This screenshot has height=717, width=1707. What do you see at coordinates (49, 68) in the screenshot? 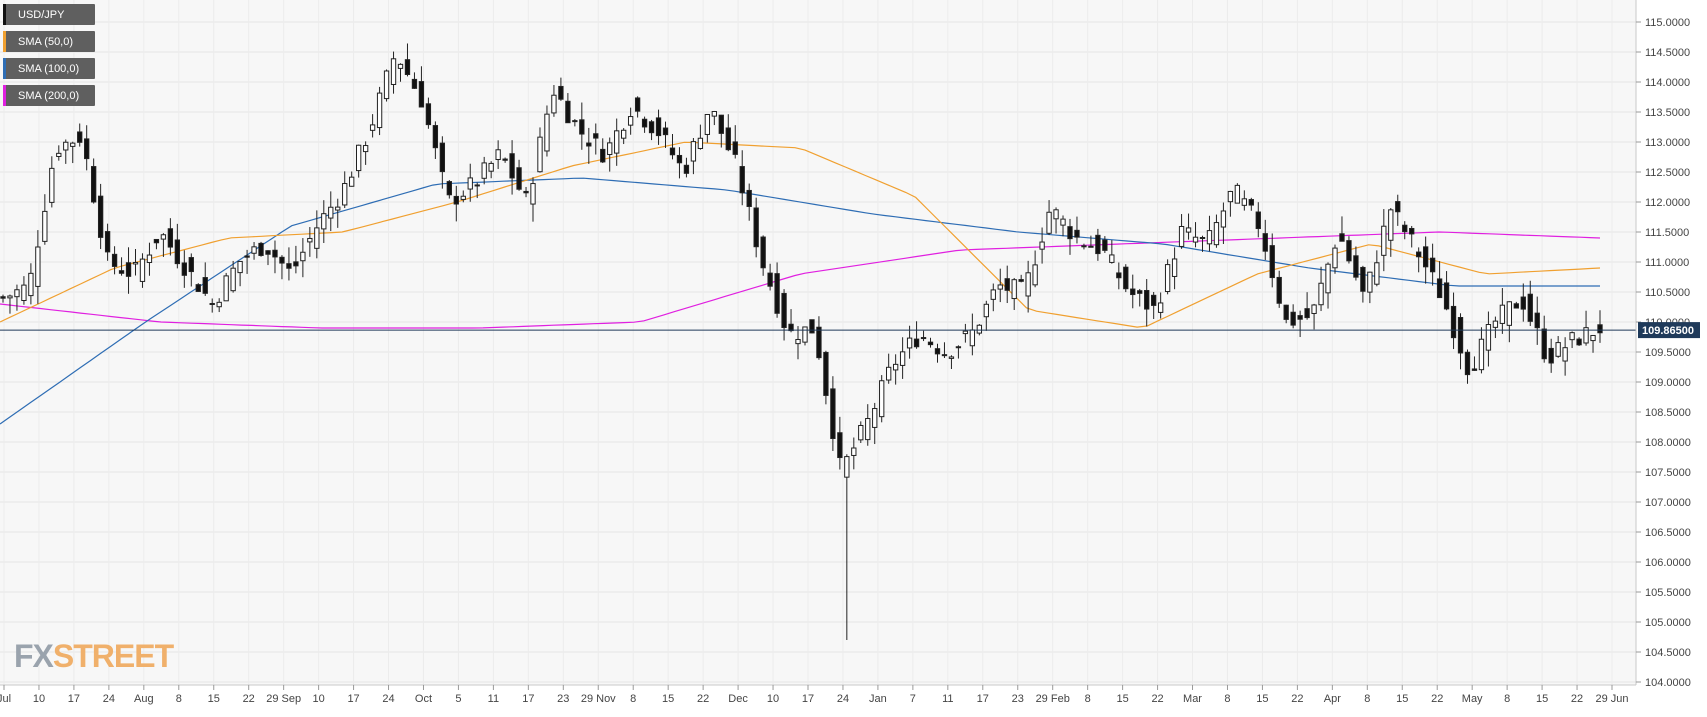
I see `legend-item-sma100: SMA (100,0)` at bounding box center [49, 68].